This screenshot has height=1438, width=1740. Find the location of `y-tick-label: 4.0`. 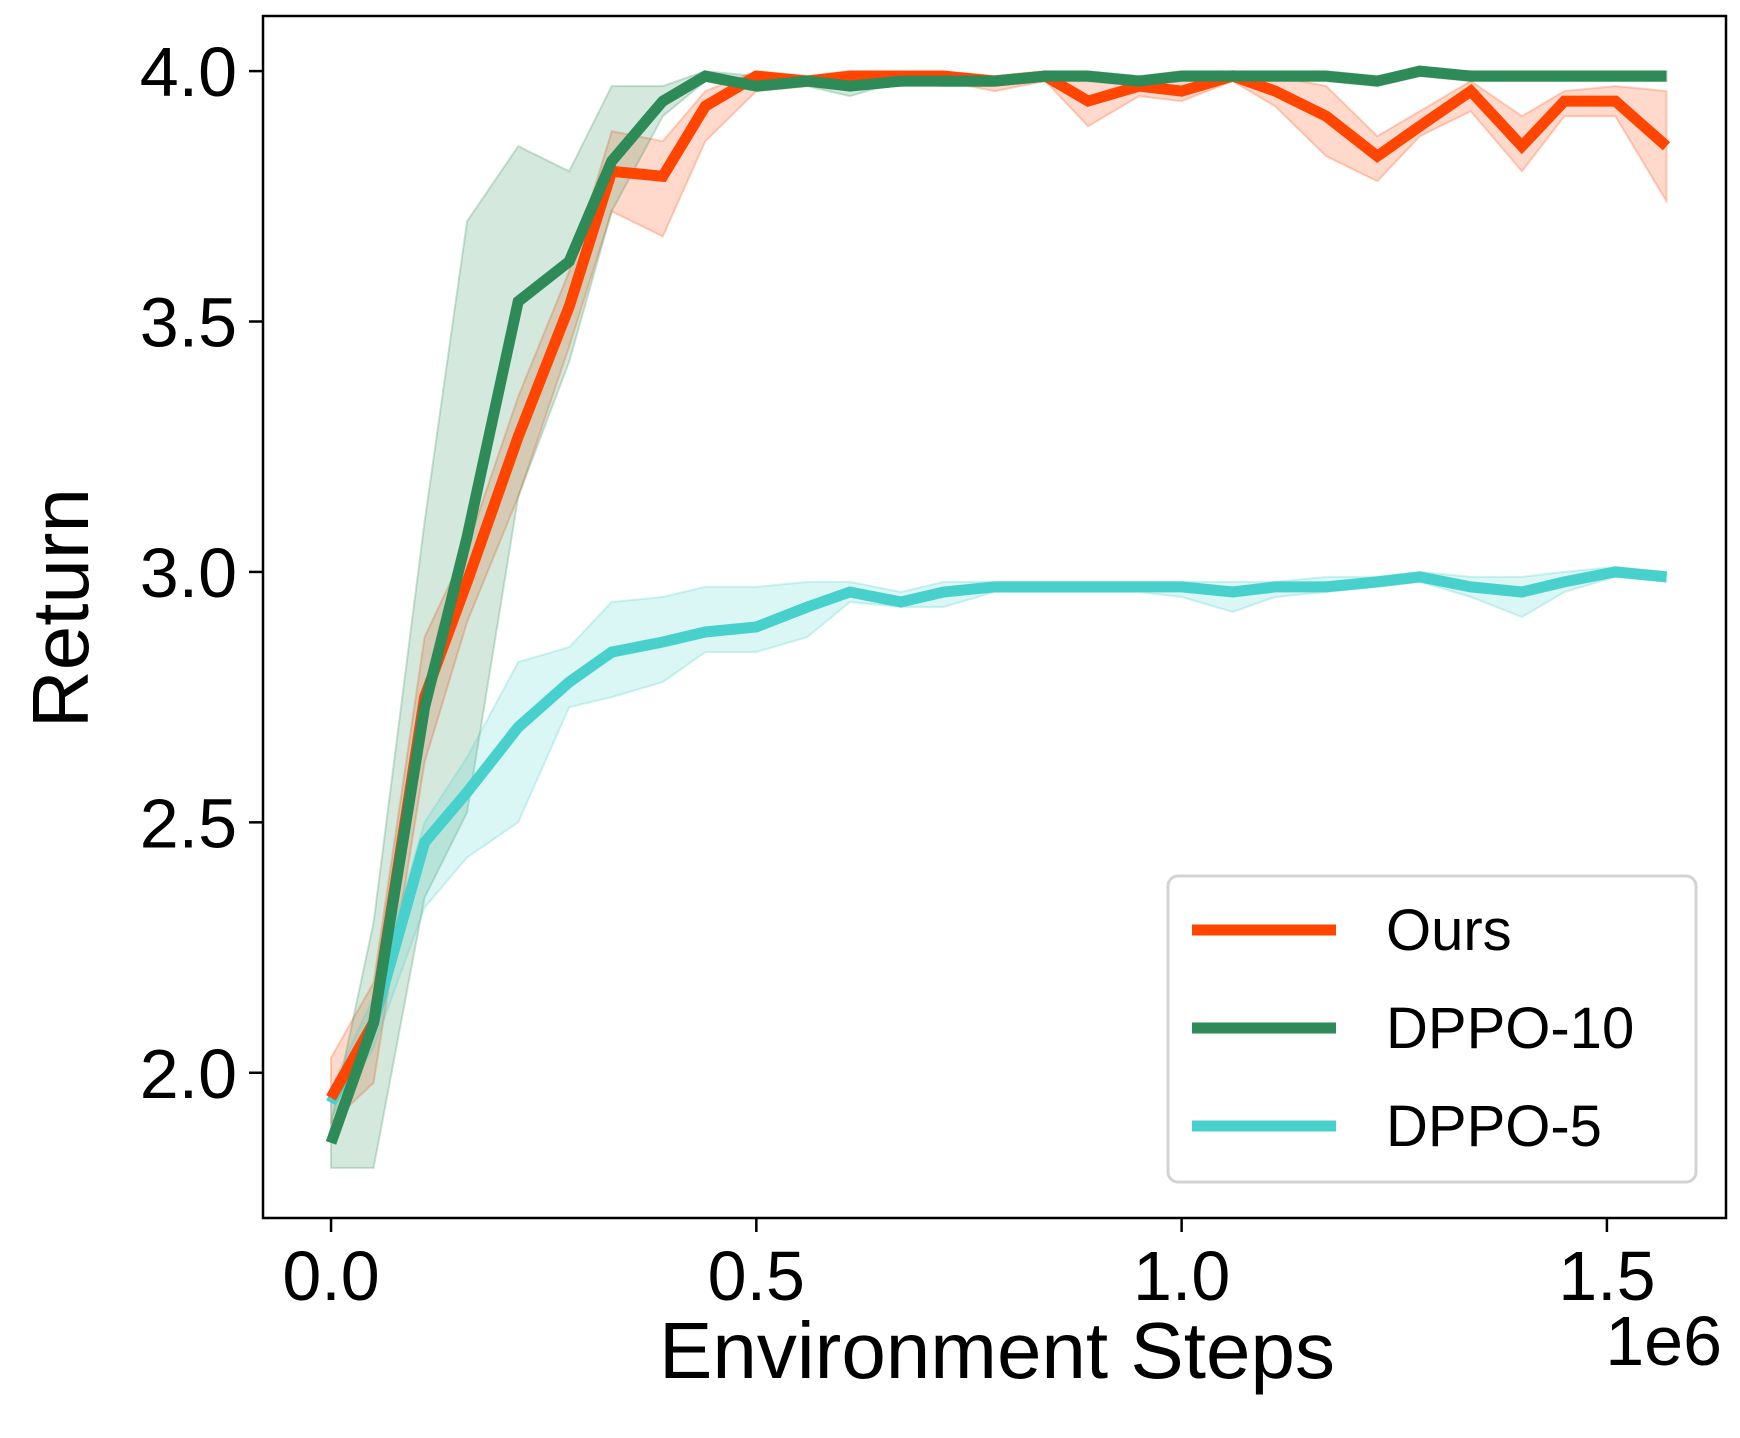

y-tick-label: 4.0 is located at coordinates (188, 72).